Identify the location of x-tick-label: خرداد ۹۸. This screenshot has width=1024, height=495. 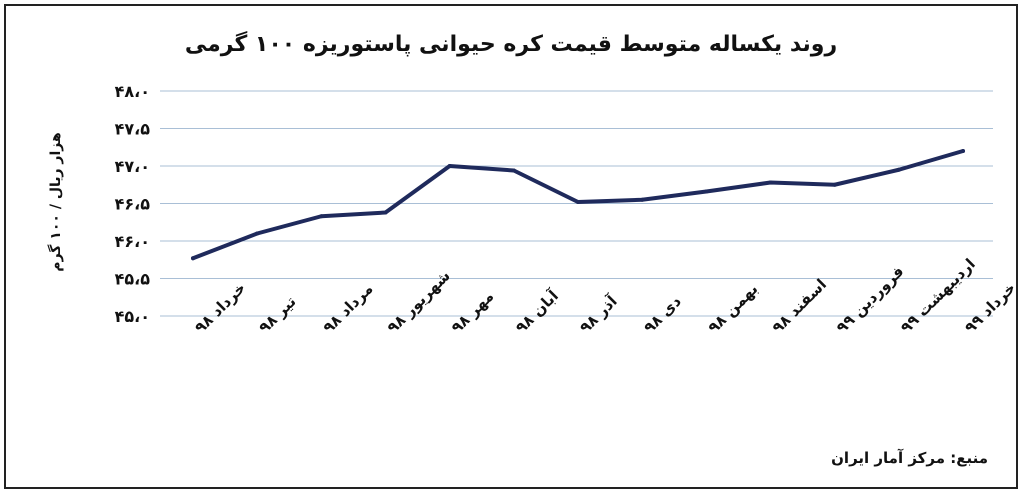
(220, 308).